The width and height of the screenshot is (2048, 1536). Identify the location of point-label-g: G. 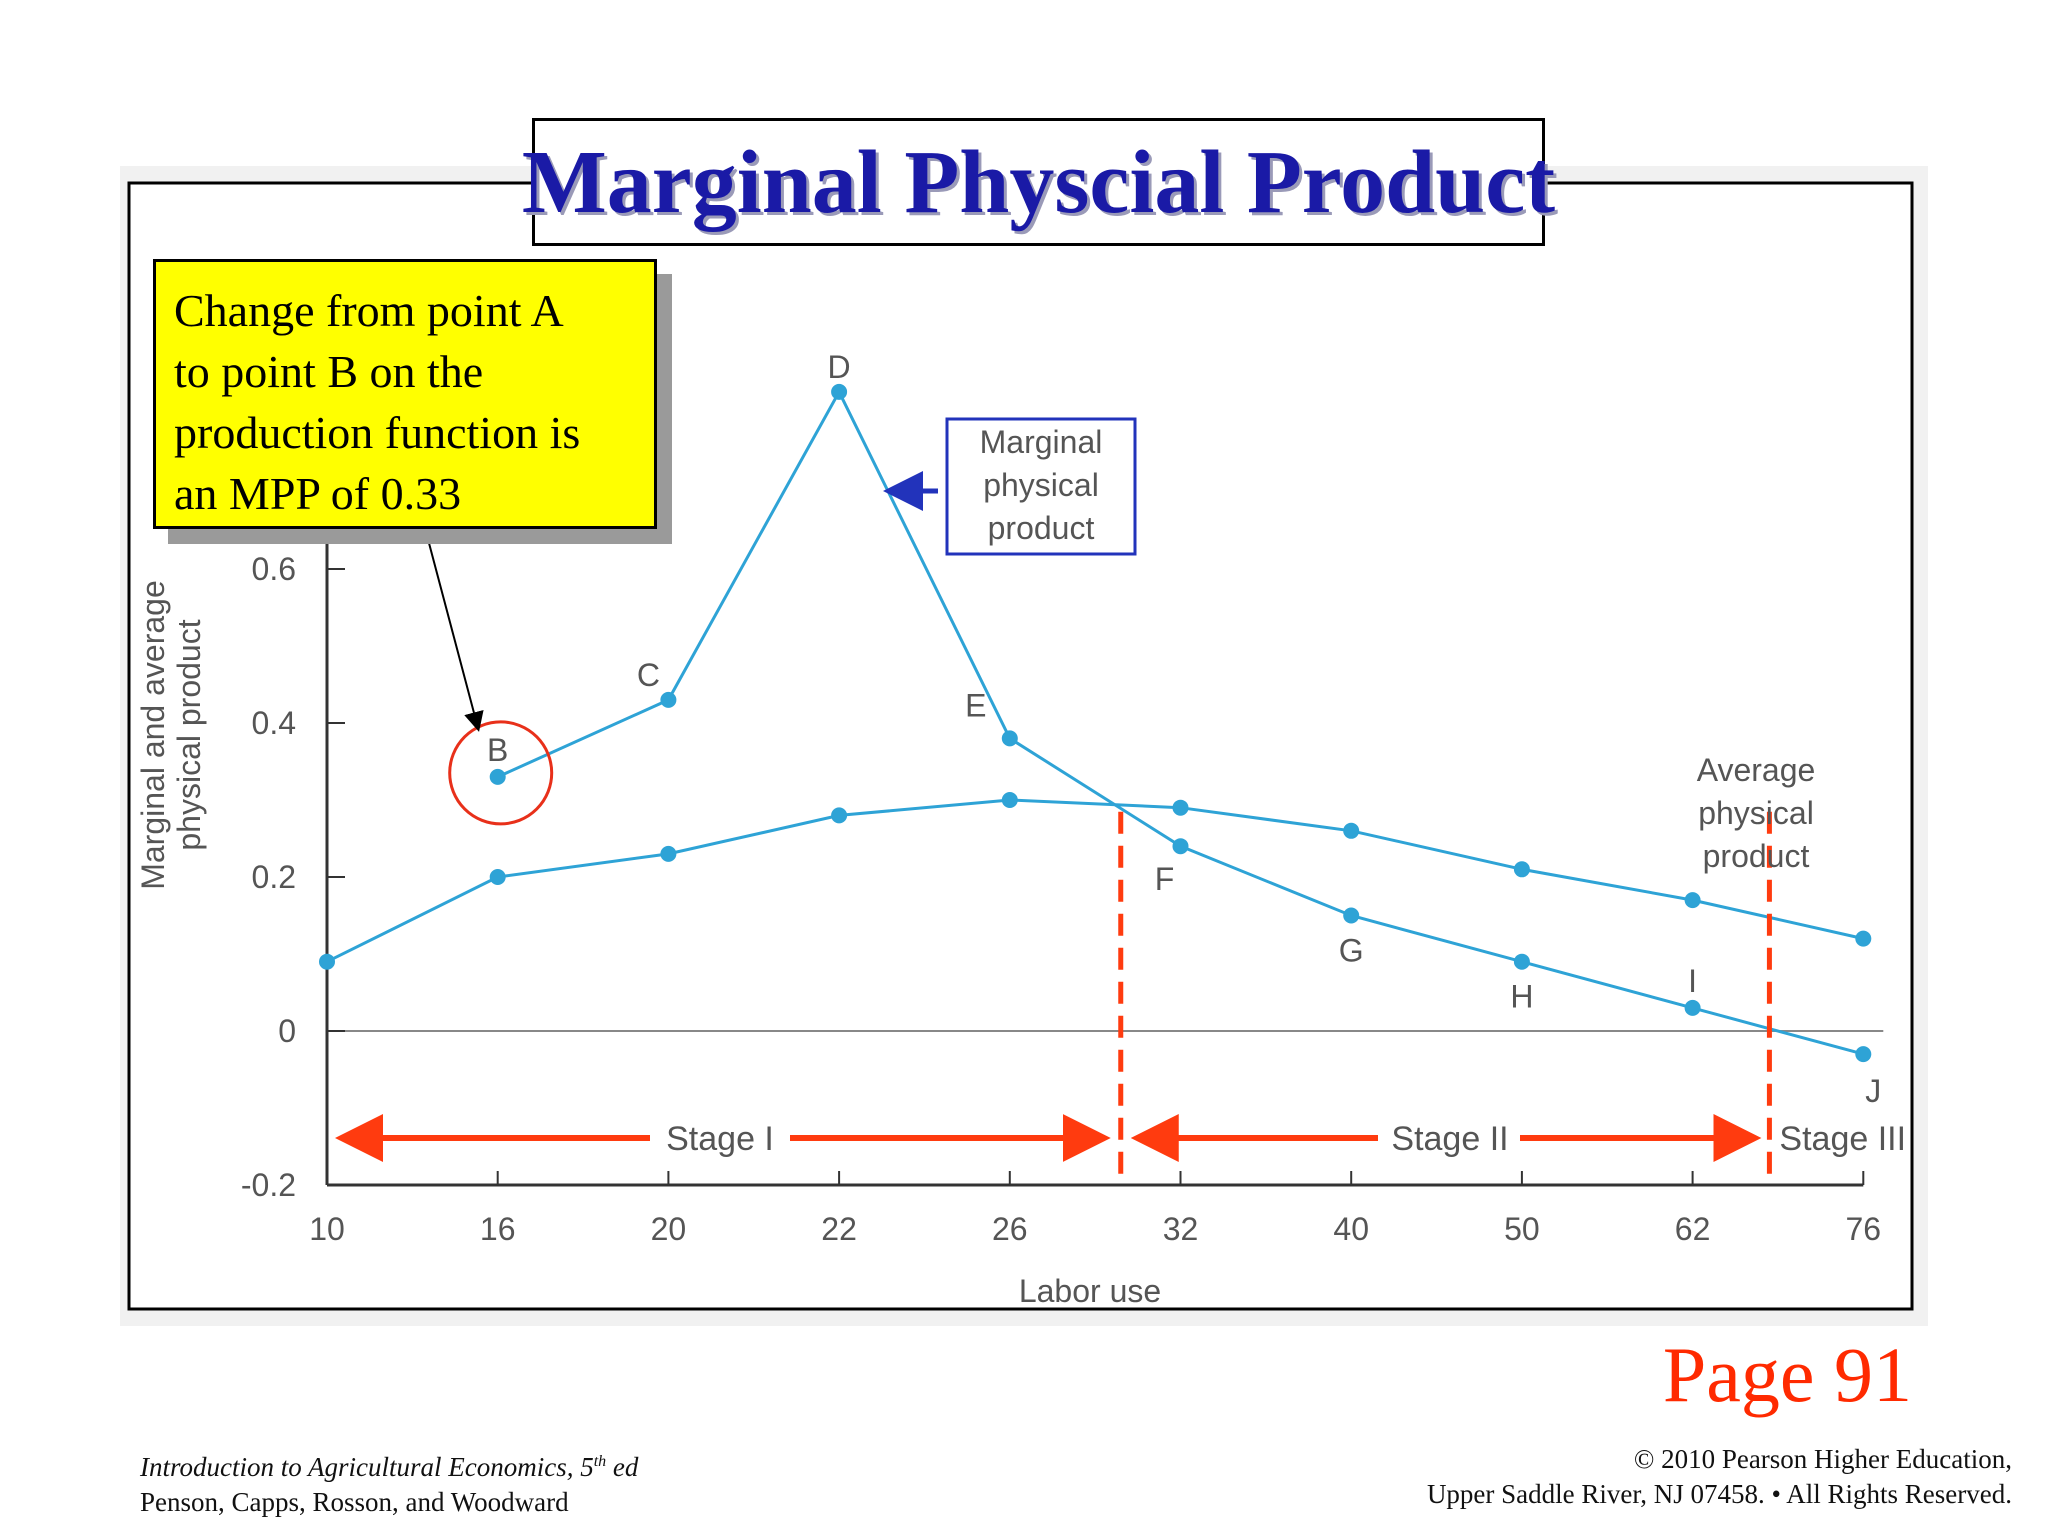
(1351, 951).